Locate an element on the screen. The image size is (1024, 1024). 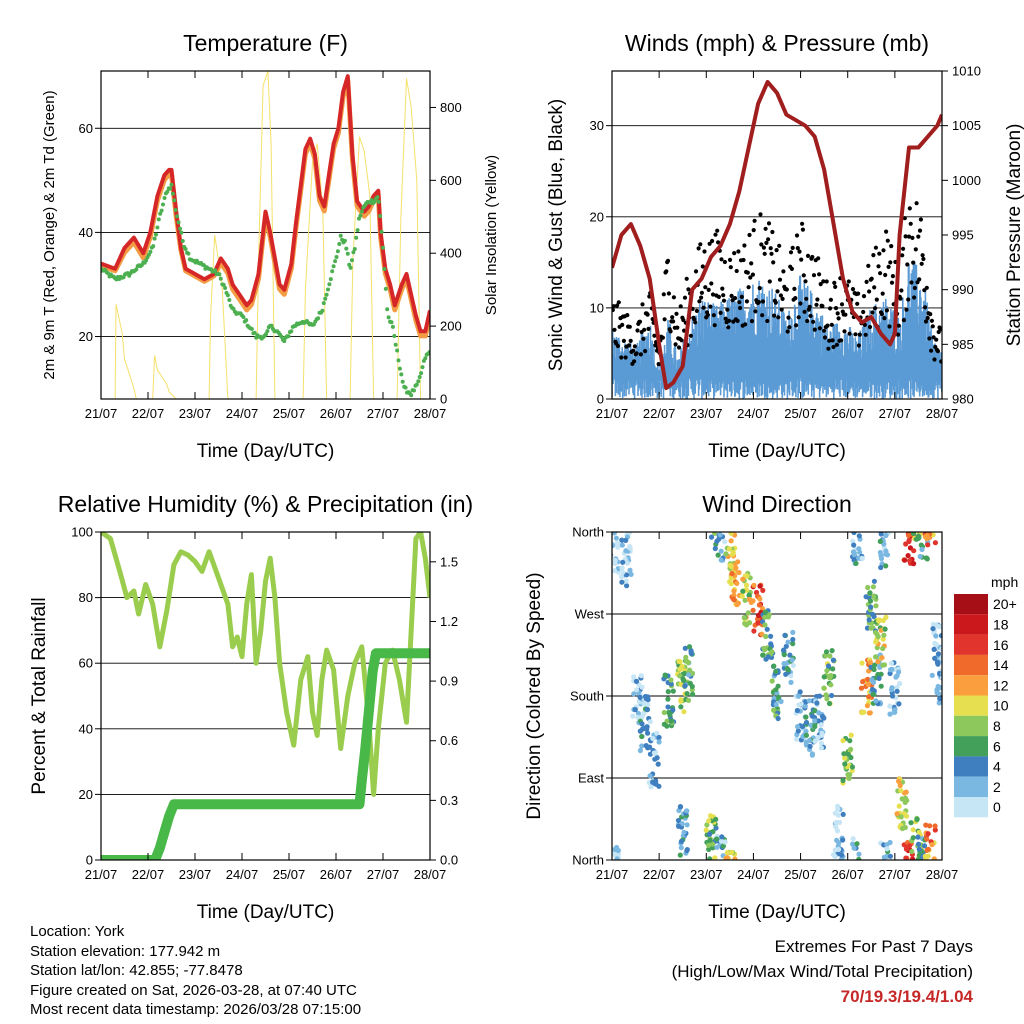
y-axis-label: Sonic Wind & Gust (Blue, Black) is located at coordinates (556, 235).